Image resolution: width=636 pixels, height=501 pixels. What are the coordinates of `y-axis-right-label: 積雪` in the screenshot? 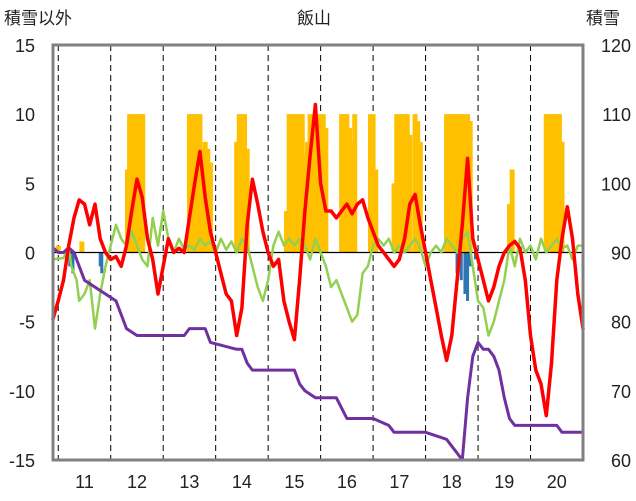 It's located at (603, 18).